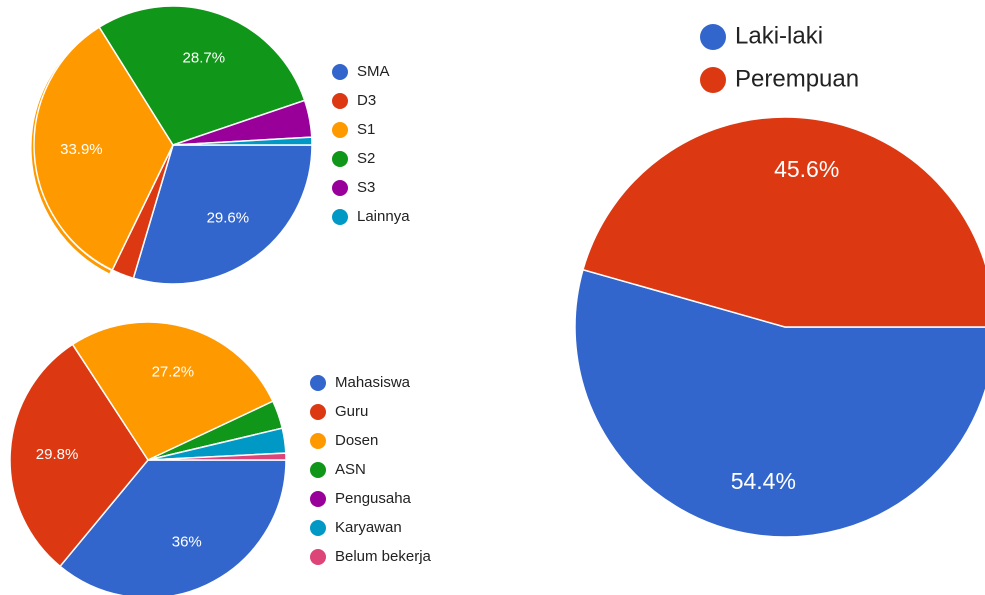 The image size is (985, 595). I want to click on legend-label: Belum bekerja, so click(383, 556).